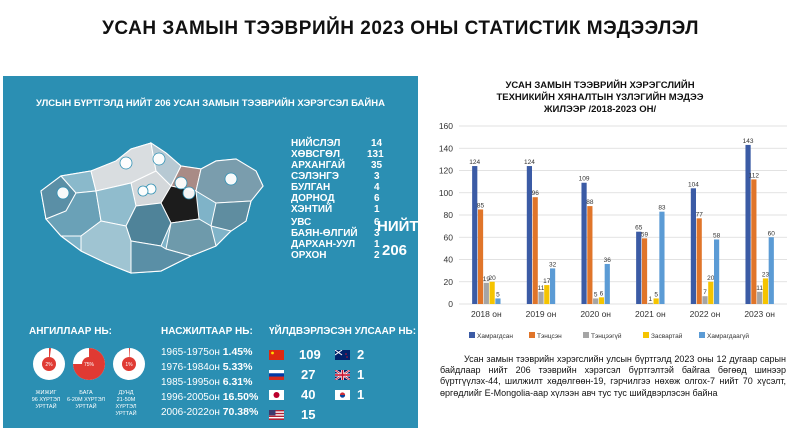 The width and height of the screenshot is (801, 431). I want to click on region-value: 2, so click(377, 255).